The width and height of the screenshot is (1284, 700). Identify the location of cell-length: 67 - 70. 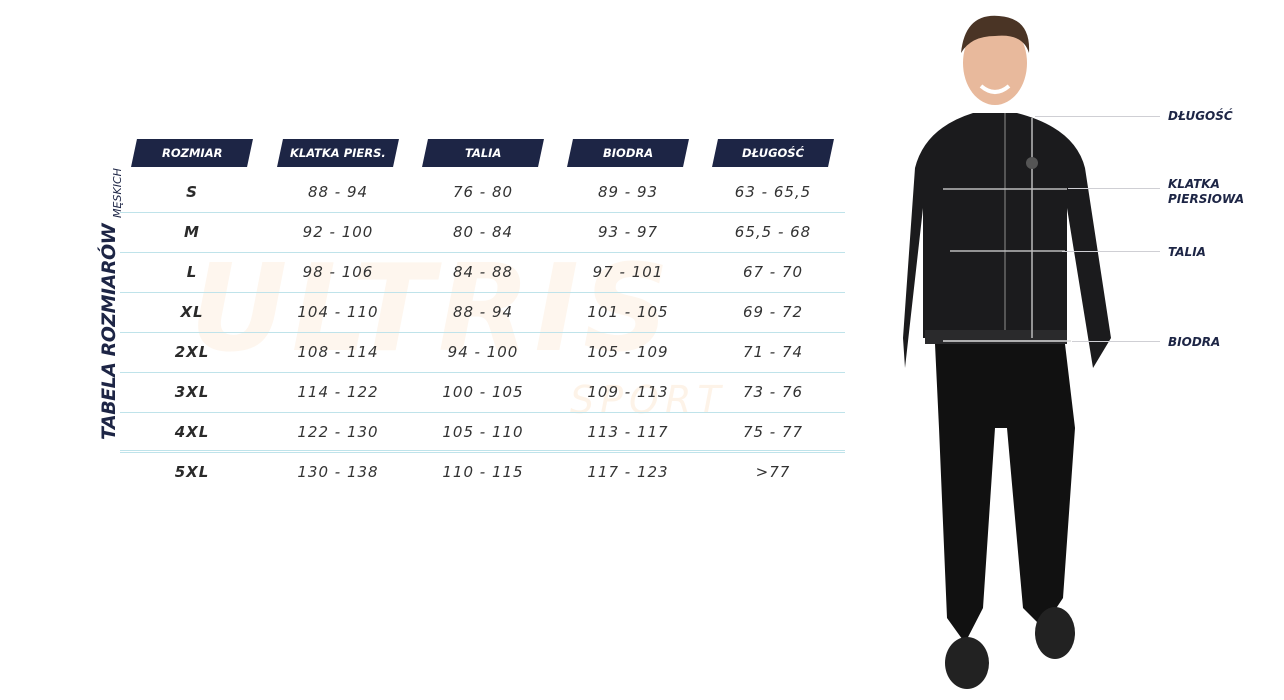
(773, 272).